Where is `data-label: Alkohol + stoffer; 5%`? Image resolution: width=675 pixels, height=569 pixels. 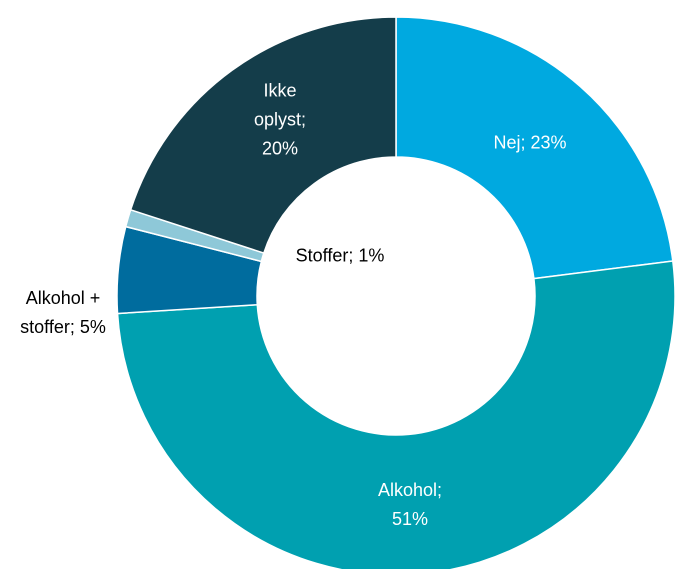 data-label: Alkohol + stoffer; 5% is located at coordinates (63, 312).